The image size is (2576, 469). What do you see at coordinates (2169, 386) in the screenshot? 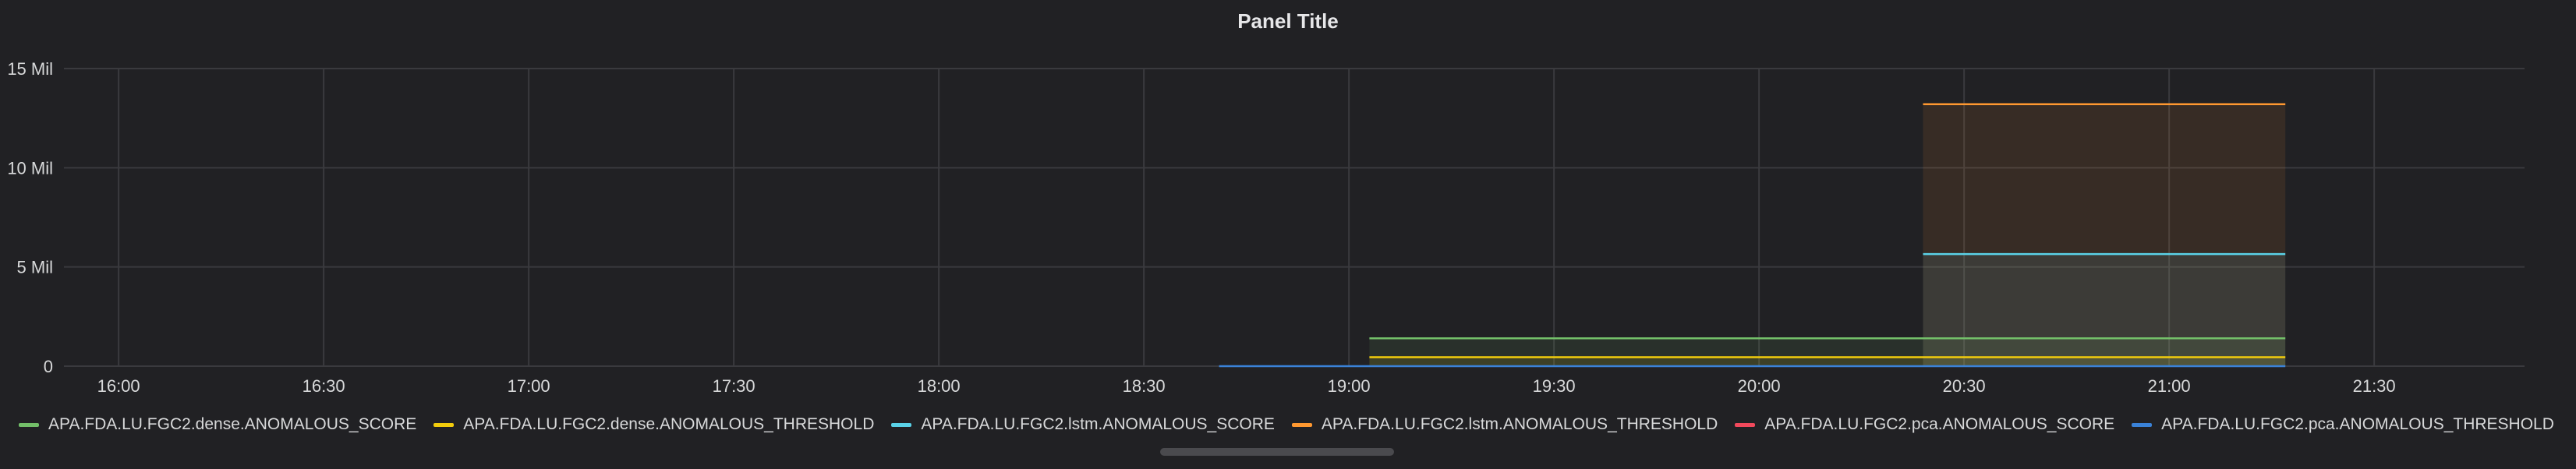
I see `x-tick-label: 21:00` at bounding box center [2169, 386].